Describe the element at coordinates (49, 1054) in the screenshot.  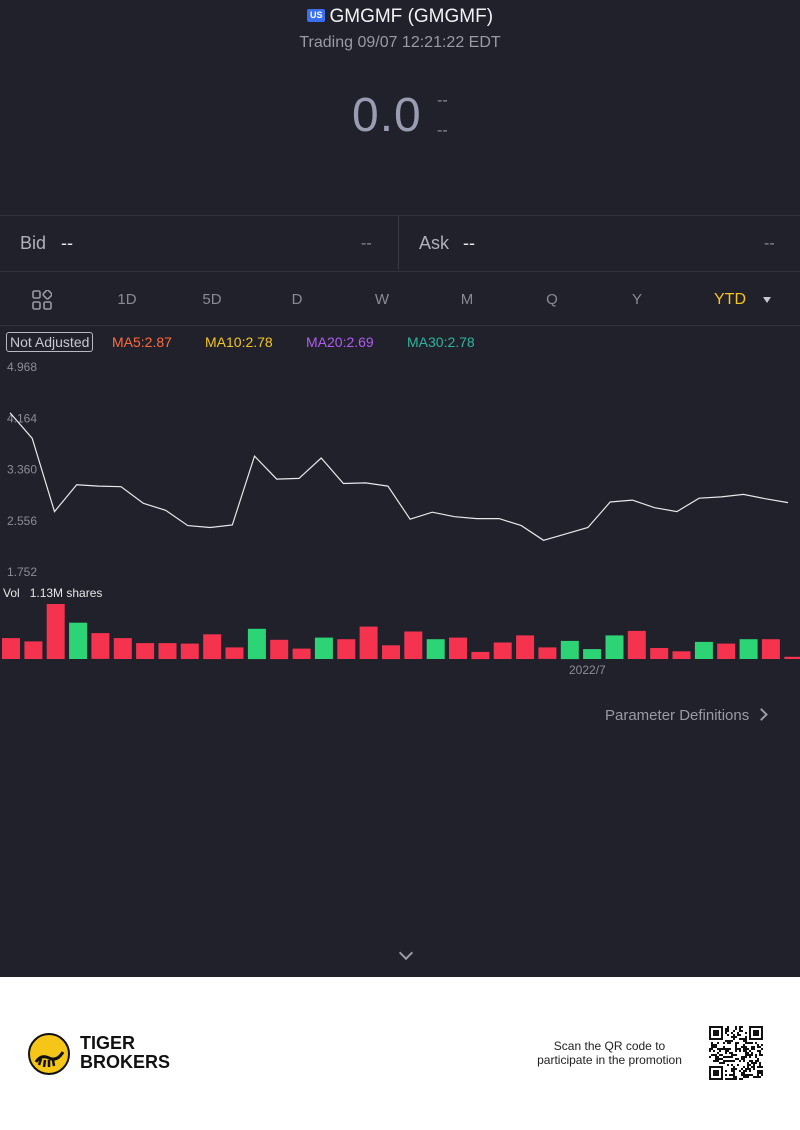
I see `tiger-logo-icon` at that location.